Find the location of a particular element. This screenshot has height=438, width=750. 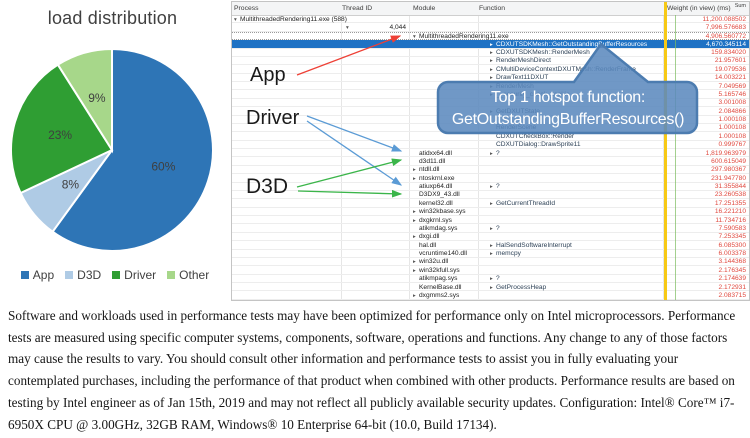

legend-item-driver: Driver is located at coordinates (134, 275).